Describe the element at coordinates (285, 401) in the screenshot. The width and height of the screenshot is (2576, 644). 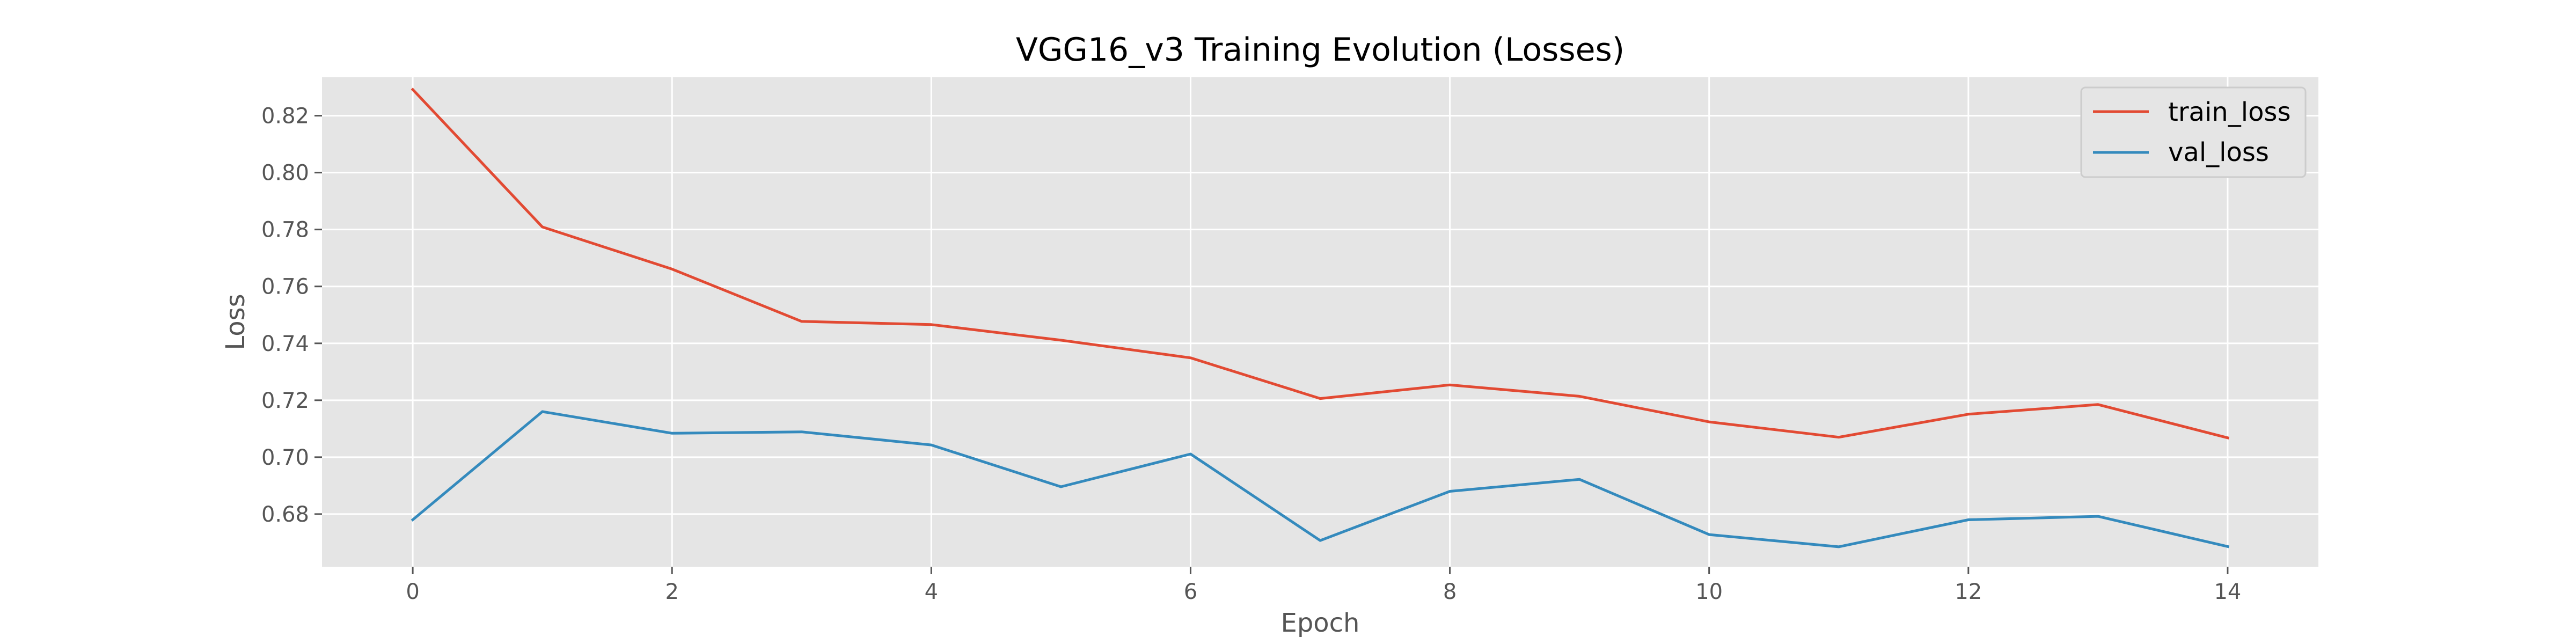
I see `y-tick-label: 0.72` at that location.